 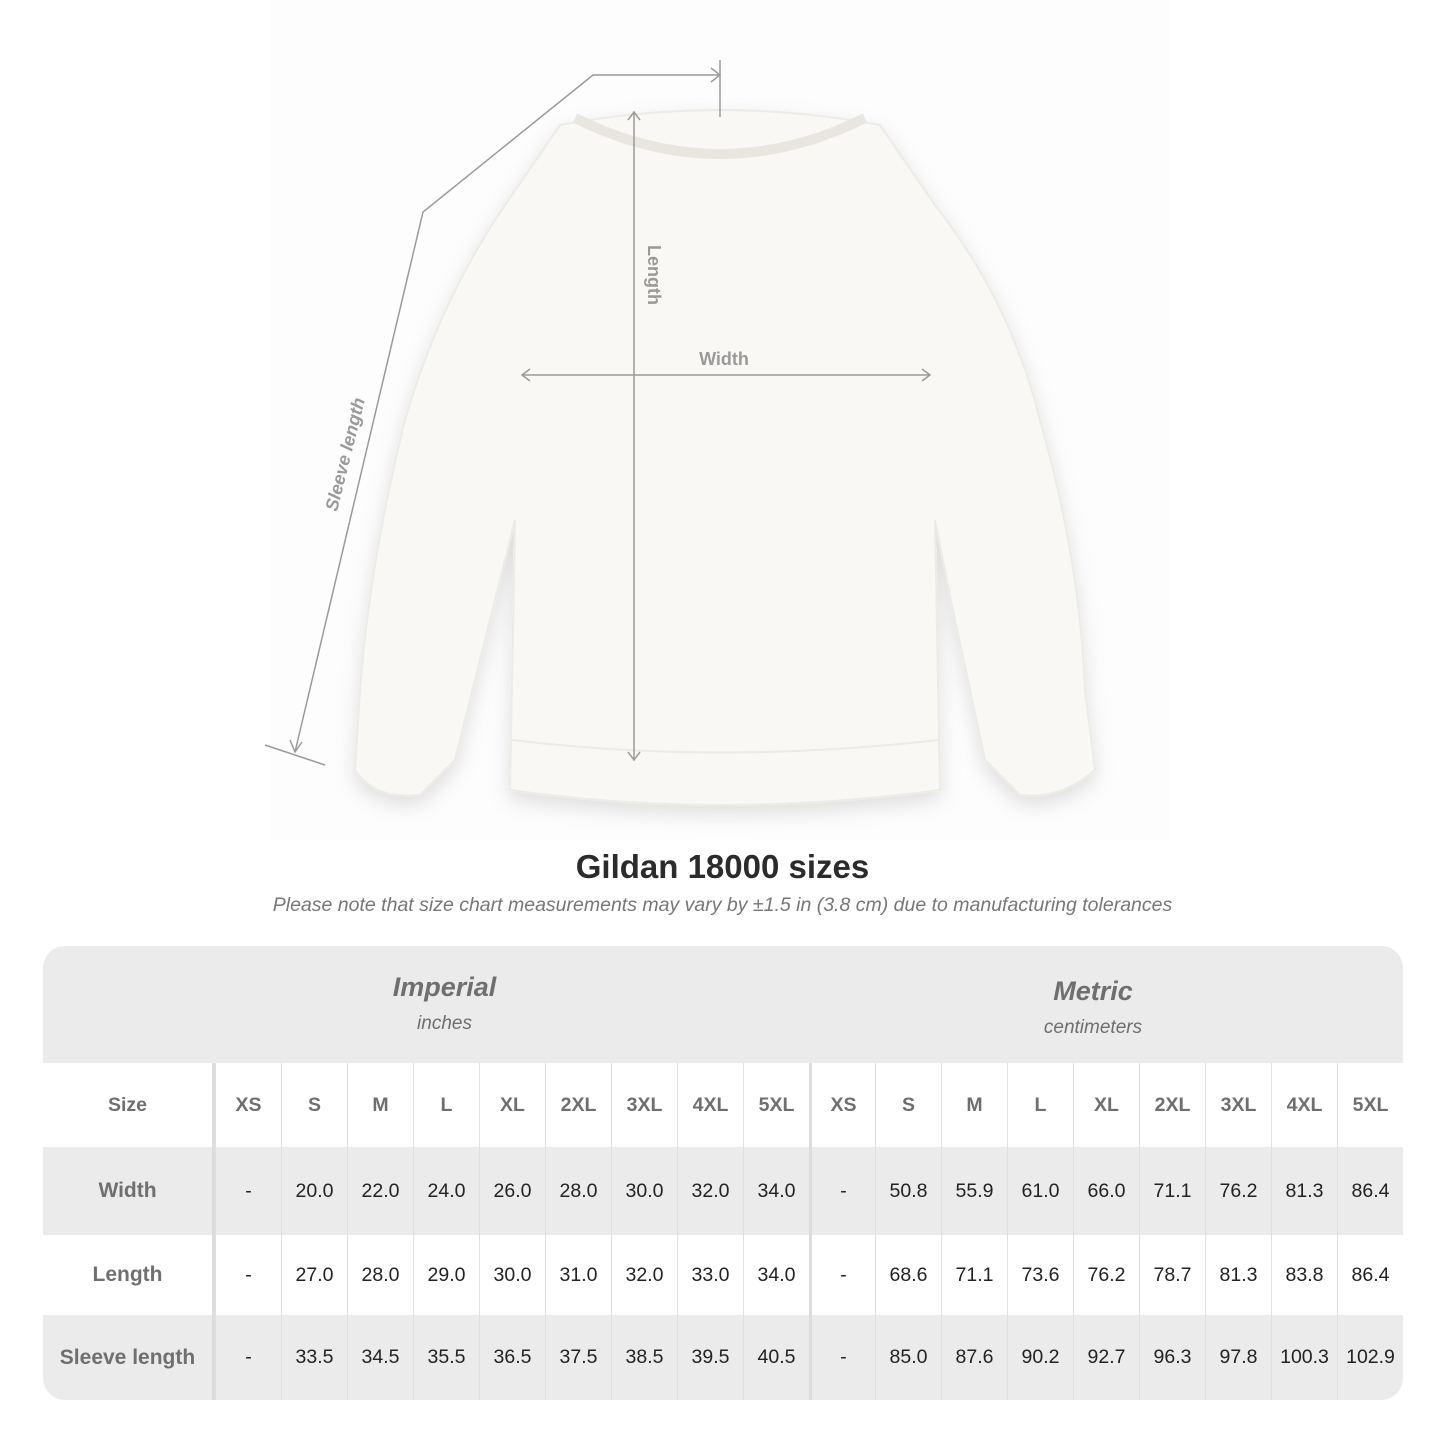 I want to click on imperial-value-cell: 20.0, so click(x=314, y=1191).